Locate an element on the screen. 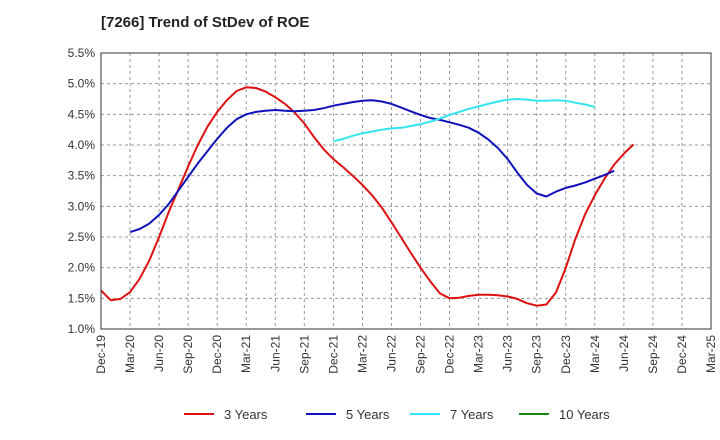  y-tick-label: 2.0% is located at coordinates (82, 268).